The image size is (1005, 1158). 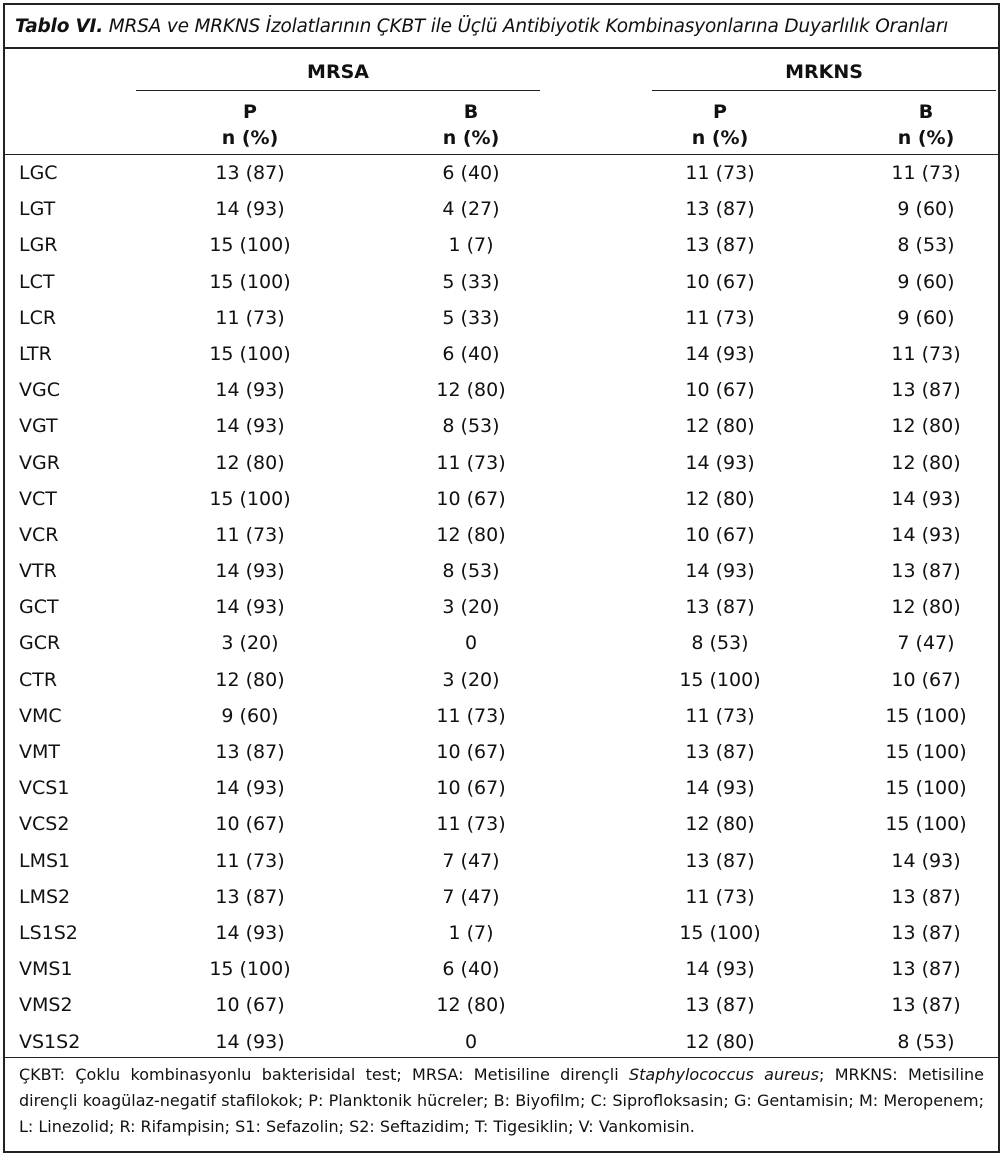 What do you see at coordinates (471, 752) in the screenshot?
I see `cell-mrsa-b: 10 (67)` at bounding box center [471, 752].